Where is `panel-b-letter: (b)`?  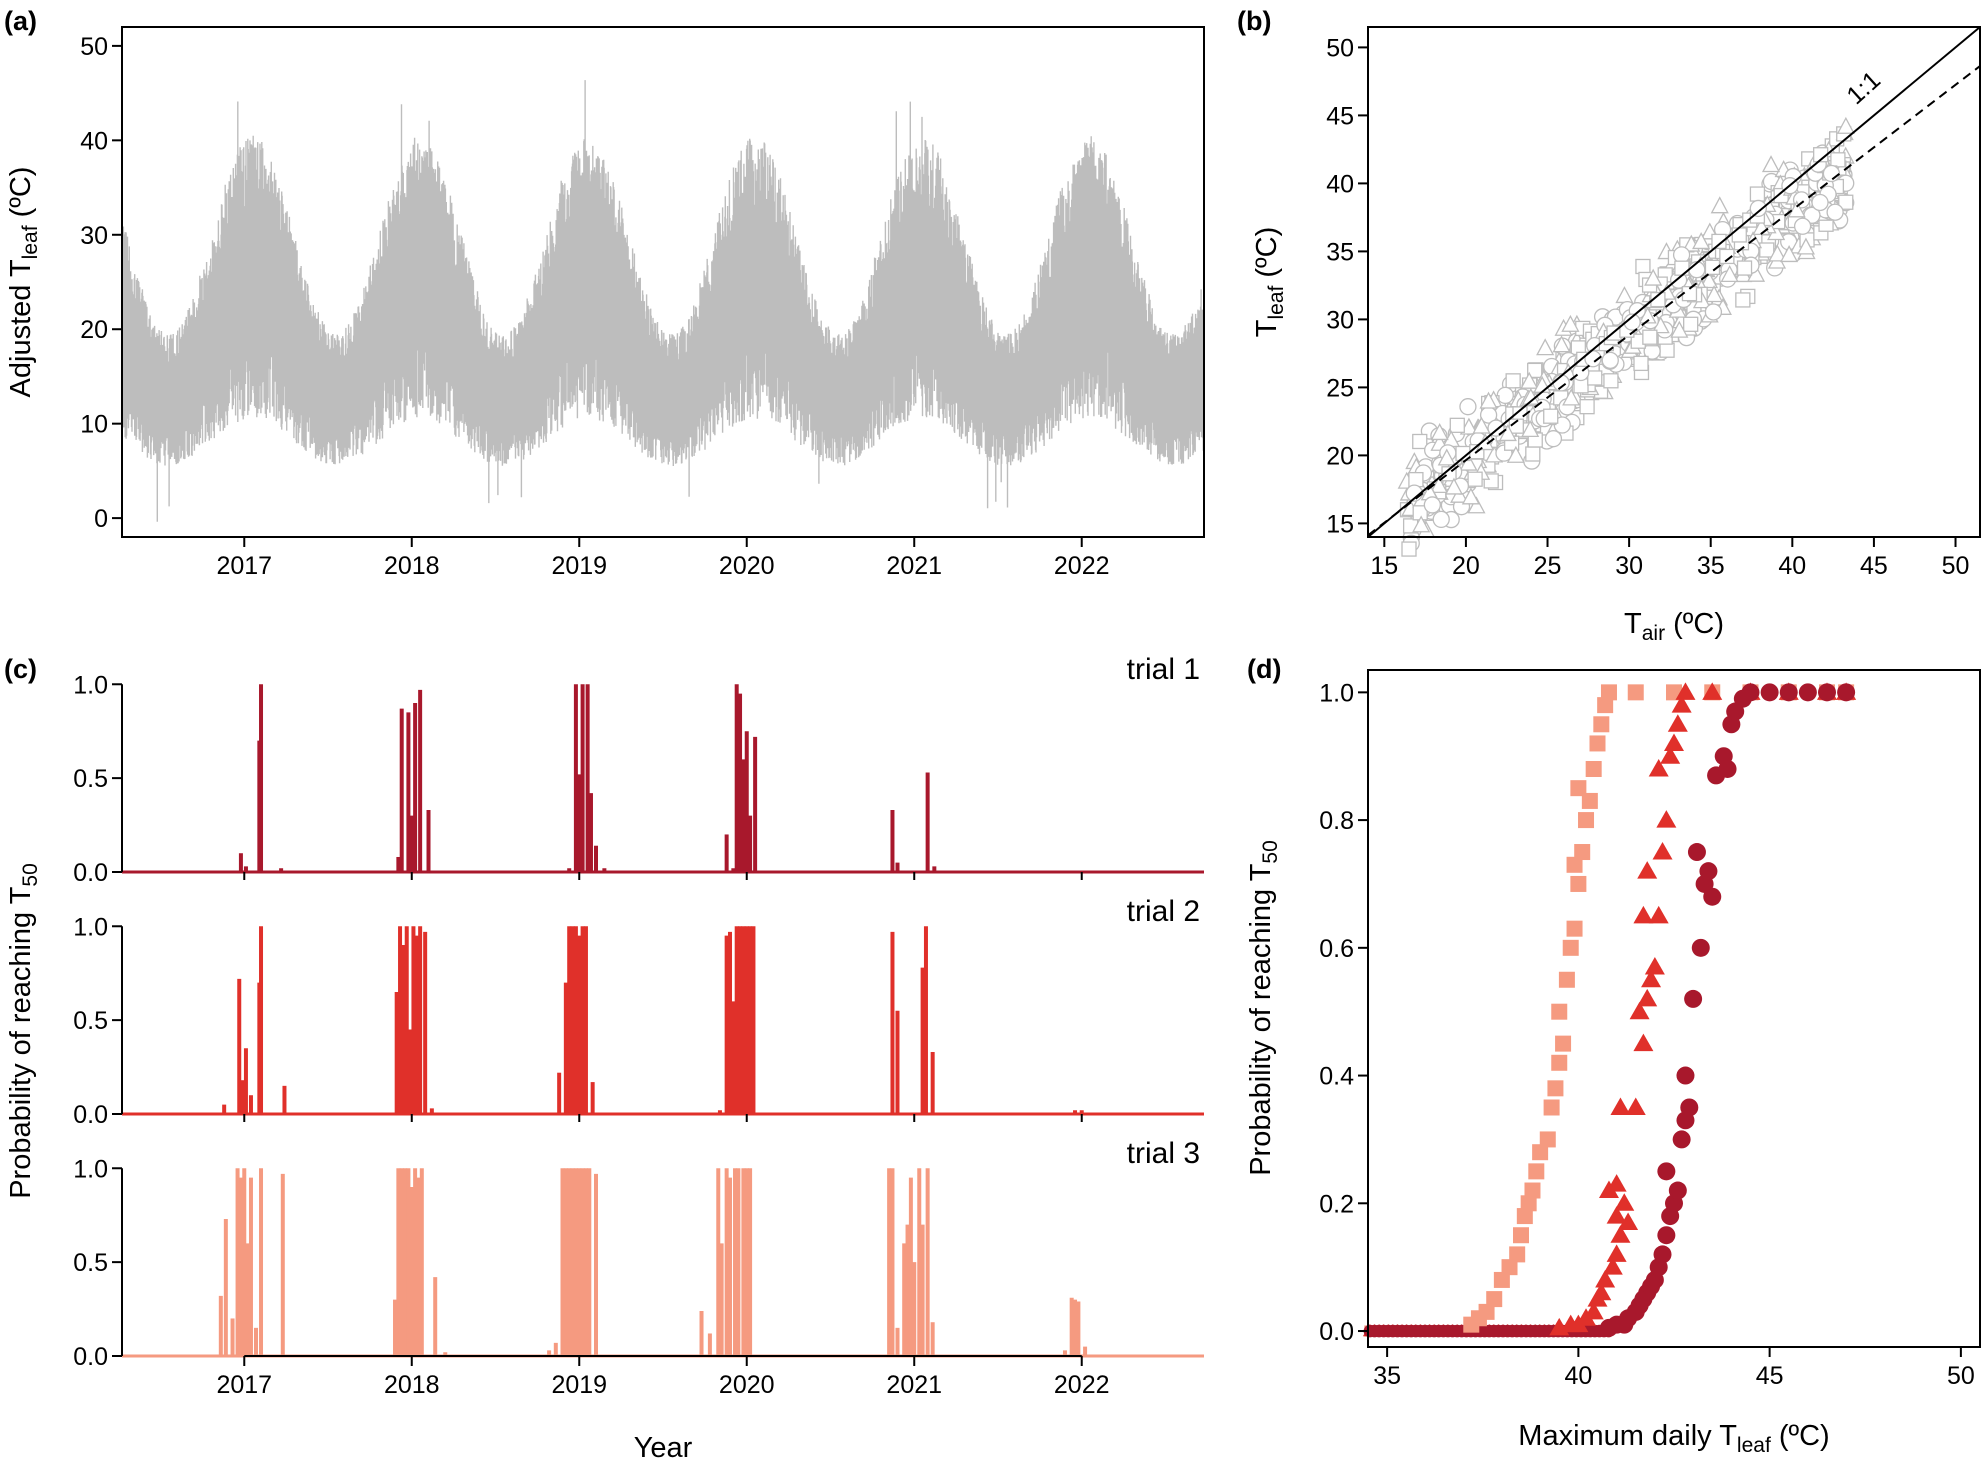
panel-b-letter: (b) is located at coordinates (1254, 21).